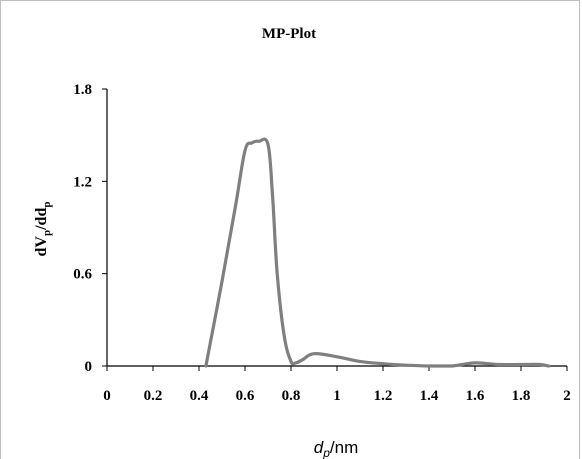 The image size is (582, 459). Describe the element at coordinates (291, 396) in the screenshot. I see `x-tick-label: 0.8` at that location.